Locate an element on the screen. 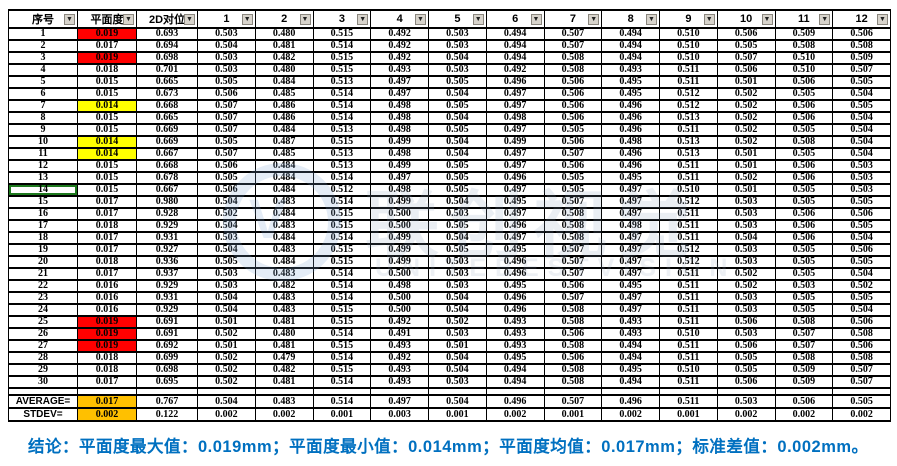 The width and height of the screenshot is (897, 466). cell: 0.480 is located at coordinates (284, 34).